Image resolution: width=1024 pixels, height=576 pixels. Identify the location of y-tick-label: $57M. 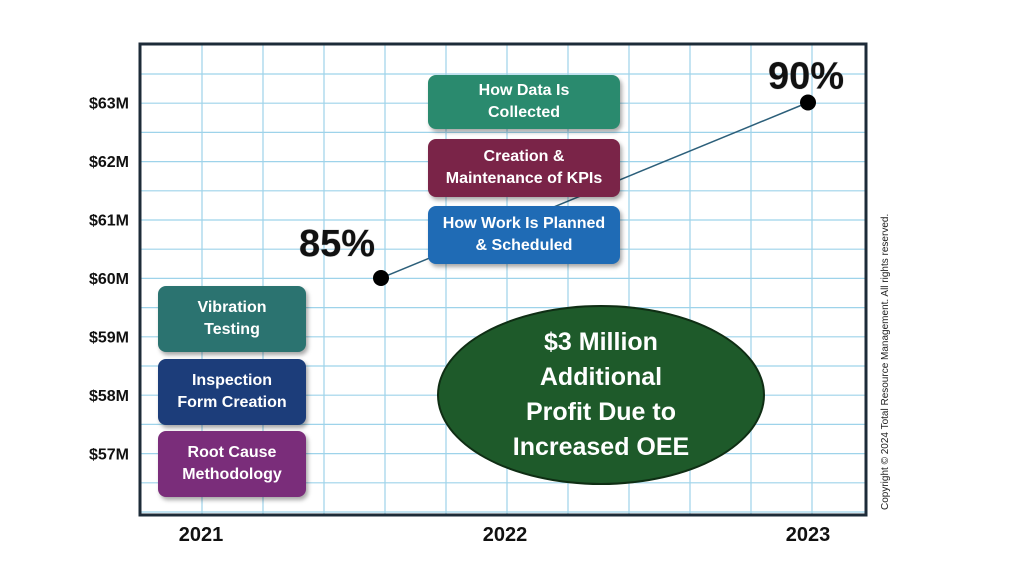
(109, 455).